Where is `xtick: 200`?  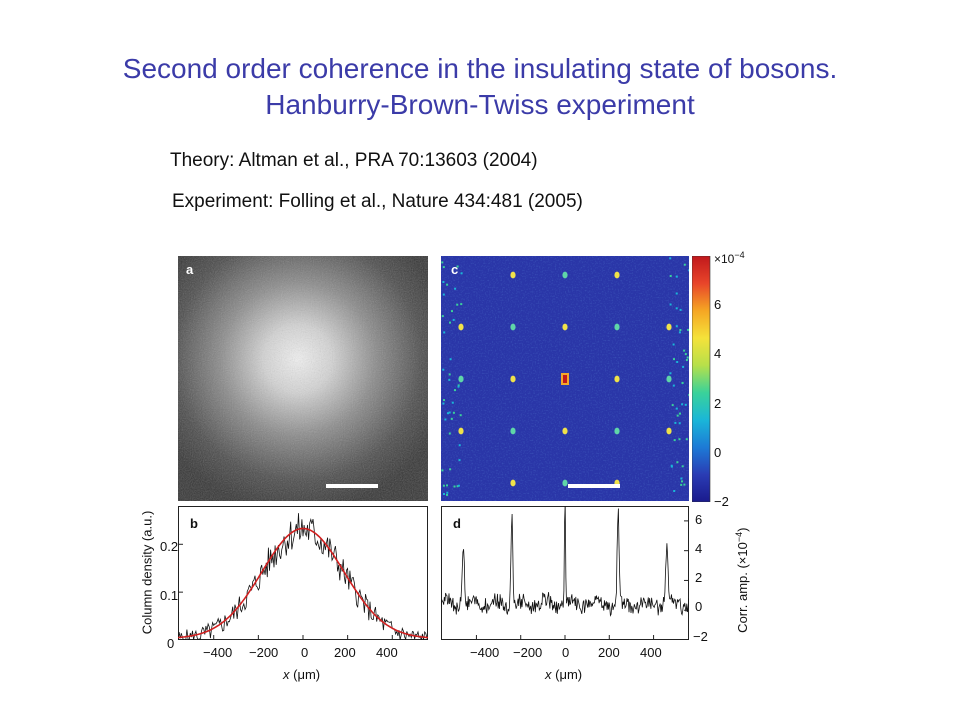 xtick: 200 is located at coordinates (609, 652).